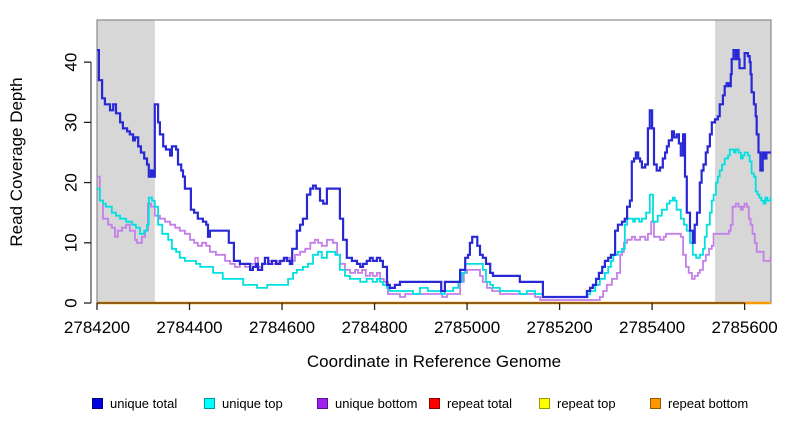 Image resolution: width=792 pixels, height=432 pixels. Describe the element at coordinates (467, 327) in the screenshot. I see `x-tick-label: 2785000` at that location.